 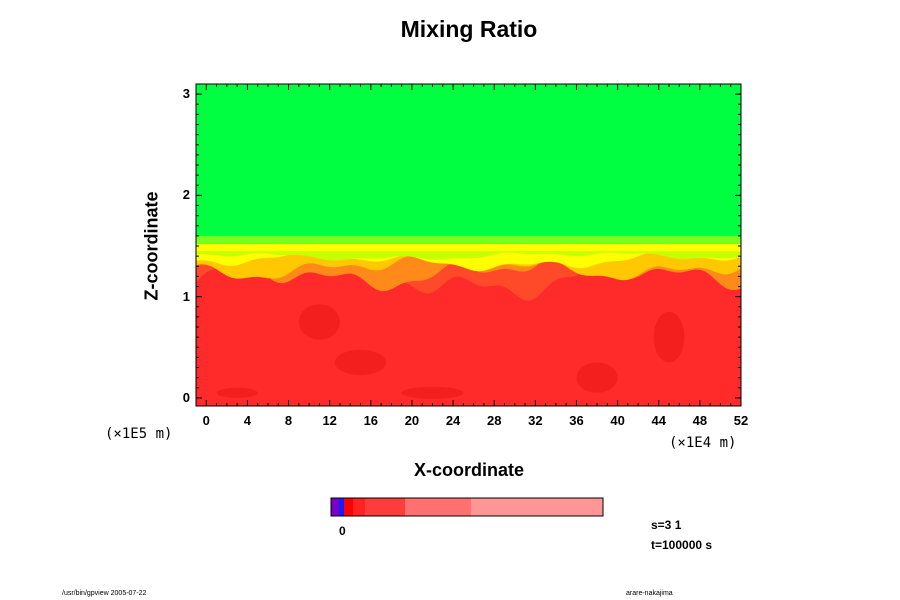 I want to click on y-tick-label: 2, so click(x=186, y=195).